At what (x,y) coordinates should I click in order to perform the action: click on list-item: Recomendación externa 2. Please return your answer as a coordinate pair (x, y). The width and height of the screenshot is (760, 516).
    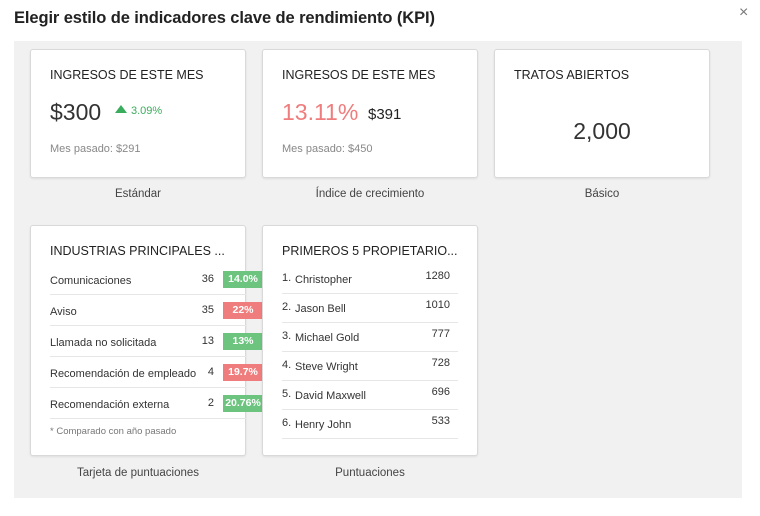
    Looking at the image, I should click on (148, 404).